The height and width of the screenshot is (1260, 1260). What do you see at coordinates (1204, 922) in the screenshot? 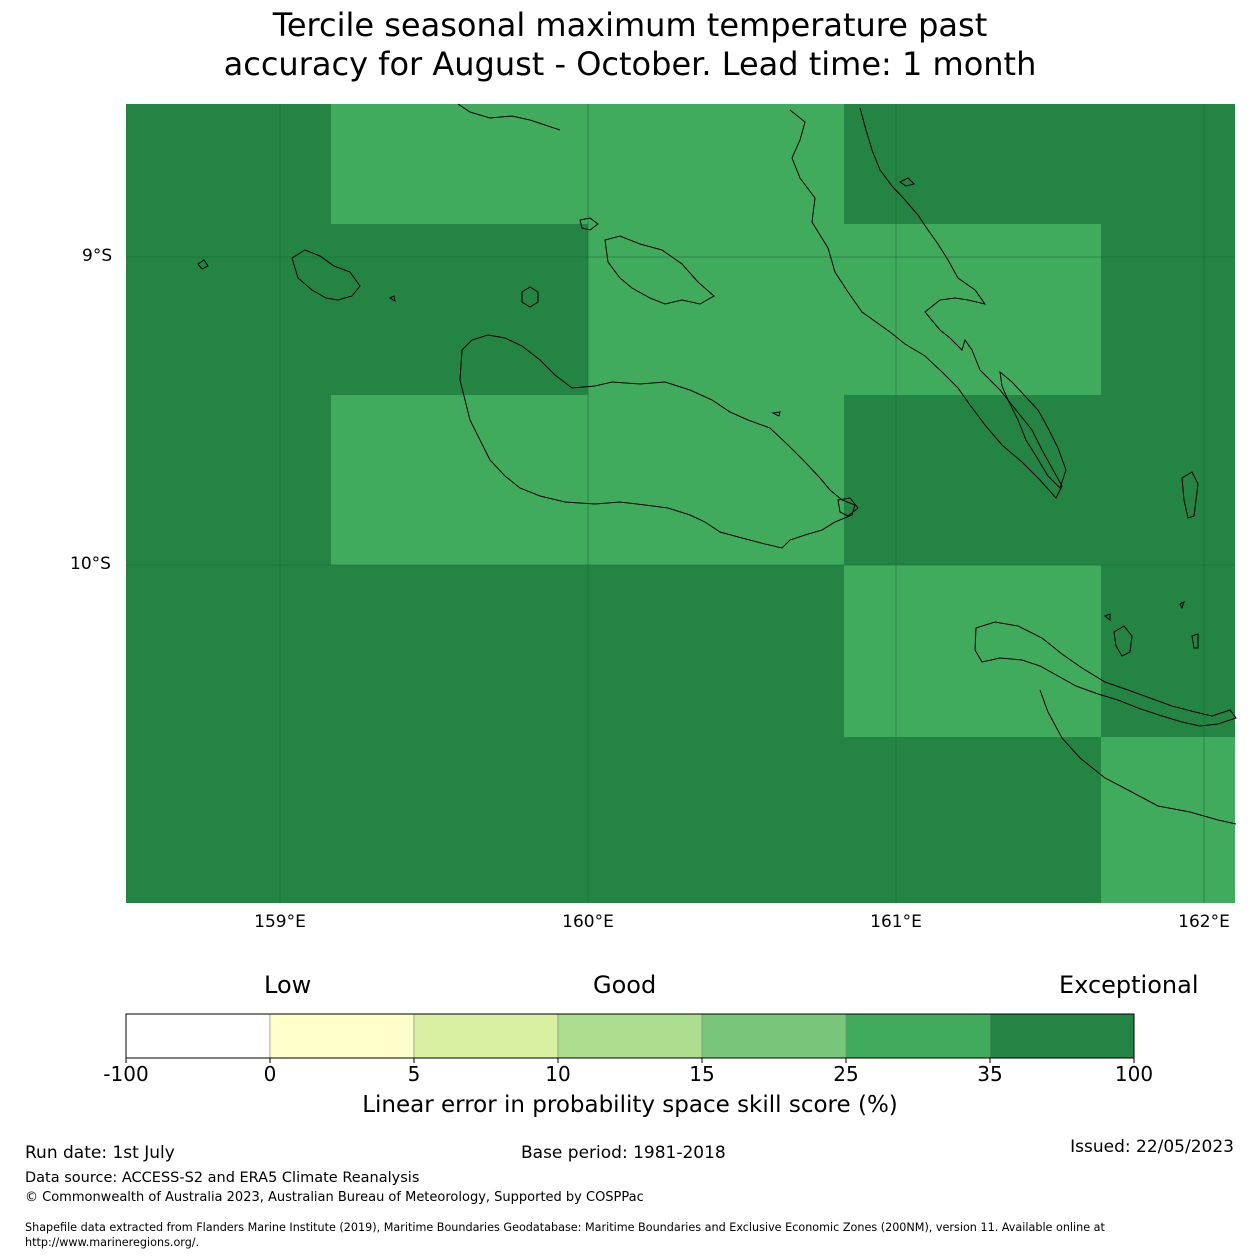
I see `lon-label-162e: 162°E` at bounding box center [1204, 922].